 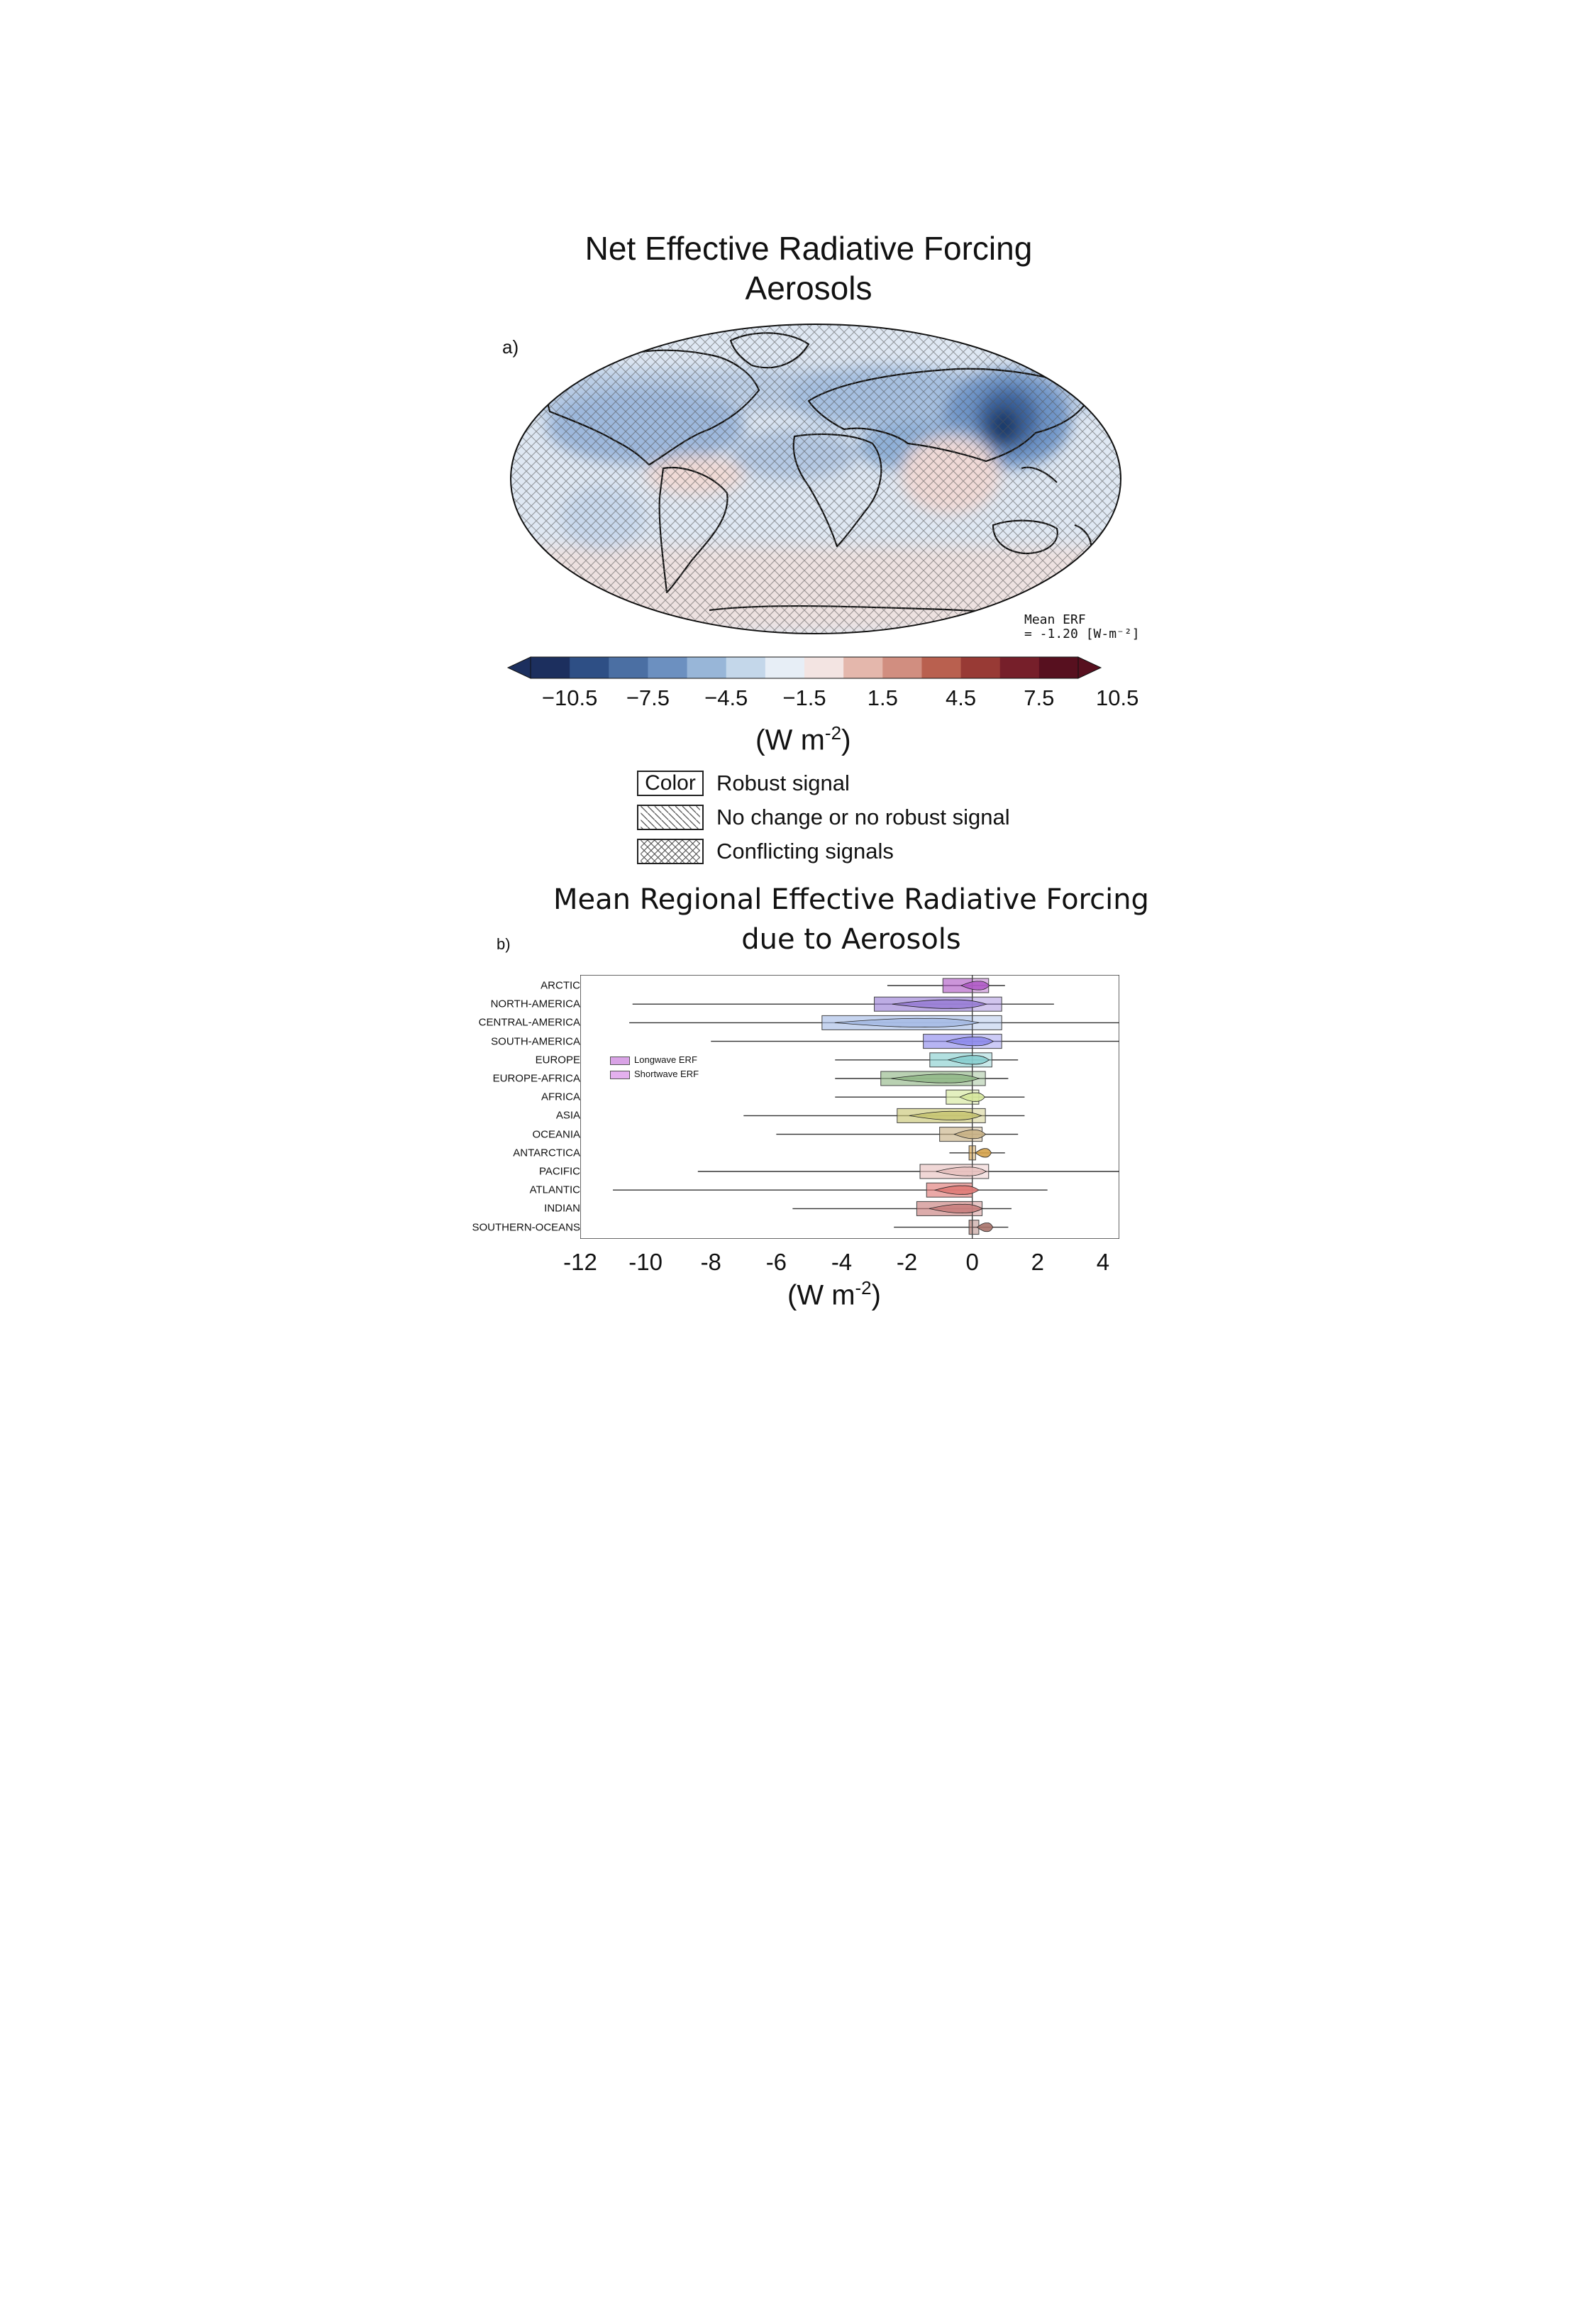 I want to click on region-label-indian: INDIAN, so click(x=562, y=1208).